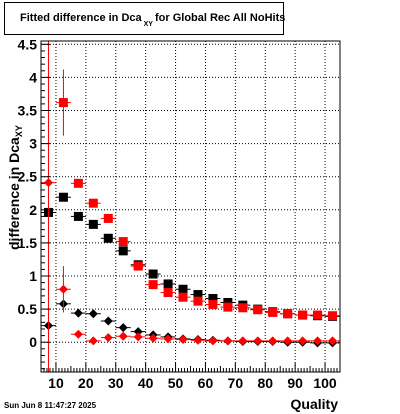  What do you see at coordinates (116, 383) in the screenshot?
I see `x-tick-label: 30` at bounding box center [116, 383].